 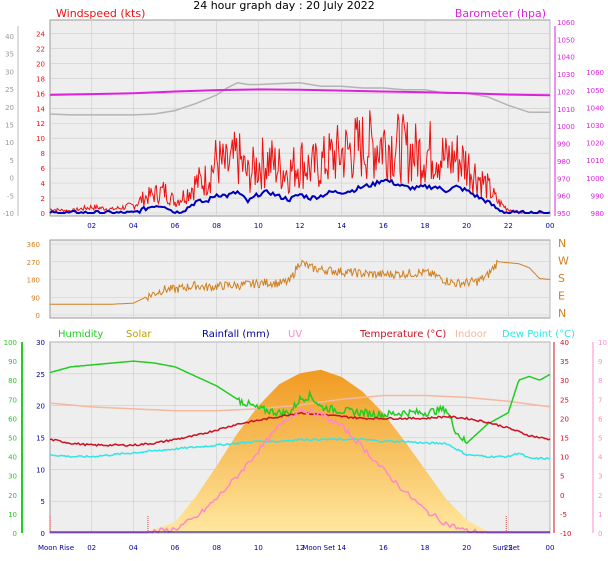 I want to click on rain-tick-label: 20, so click(x=40, y=407).